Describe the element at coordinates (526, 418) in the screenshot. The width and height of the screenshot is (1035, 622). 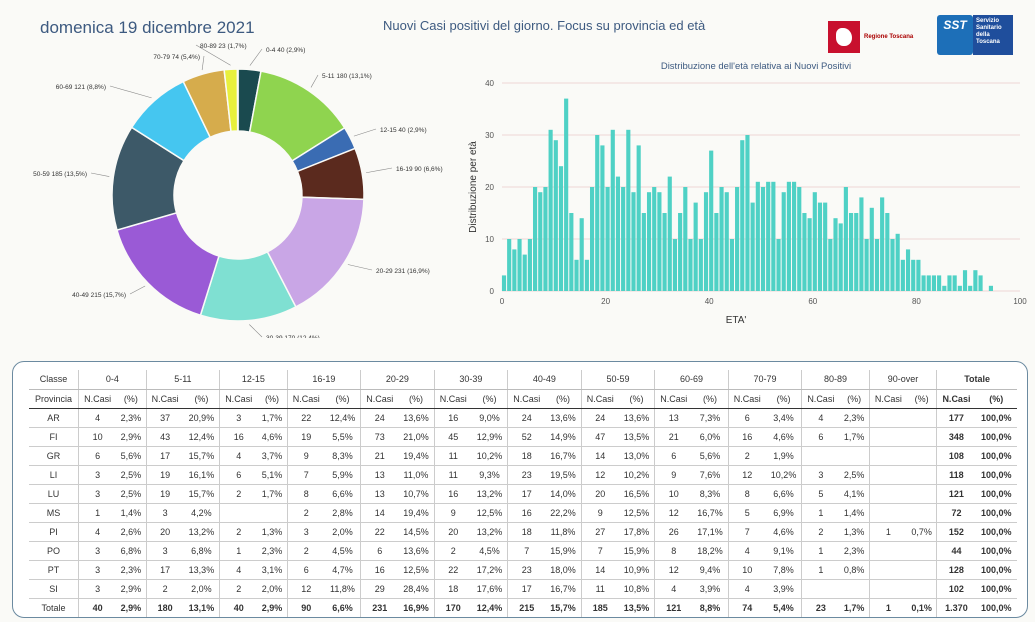
I see `cases-cell: 24` at that location.